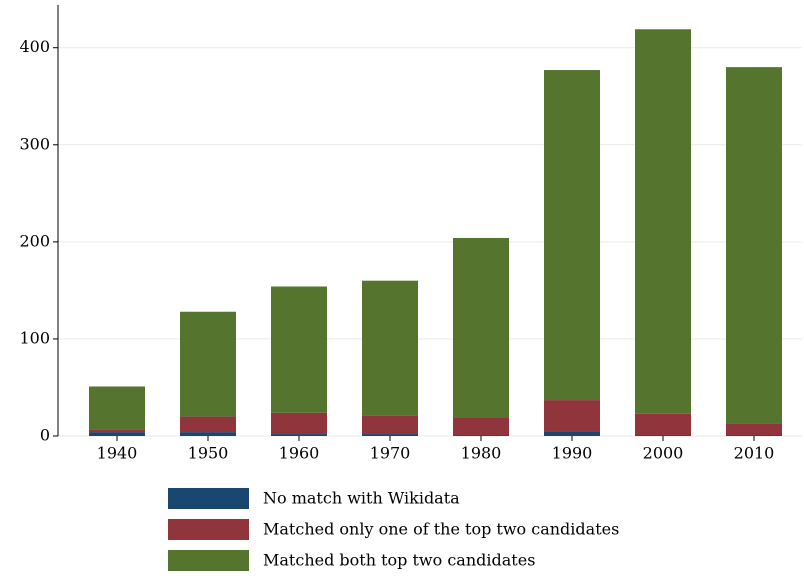 The width and height of the screenshot is (804, 581). What do you see at coordinates (361, 498) in the screenshot?
I see `legend-label: No match with Wikidata` at bounding box center [361, 498].